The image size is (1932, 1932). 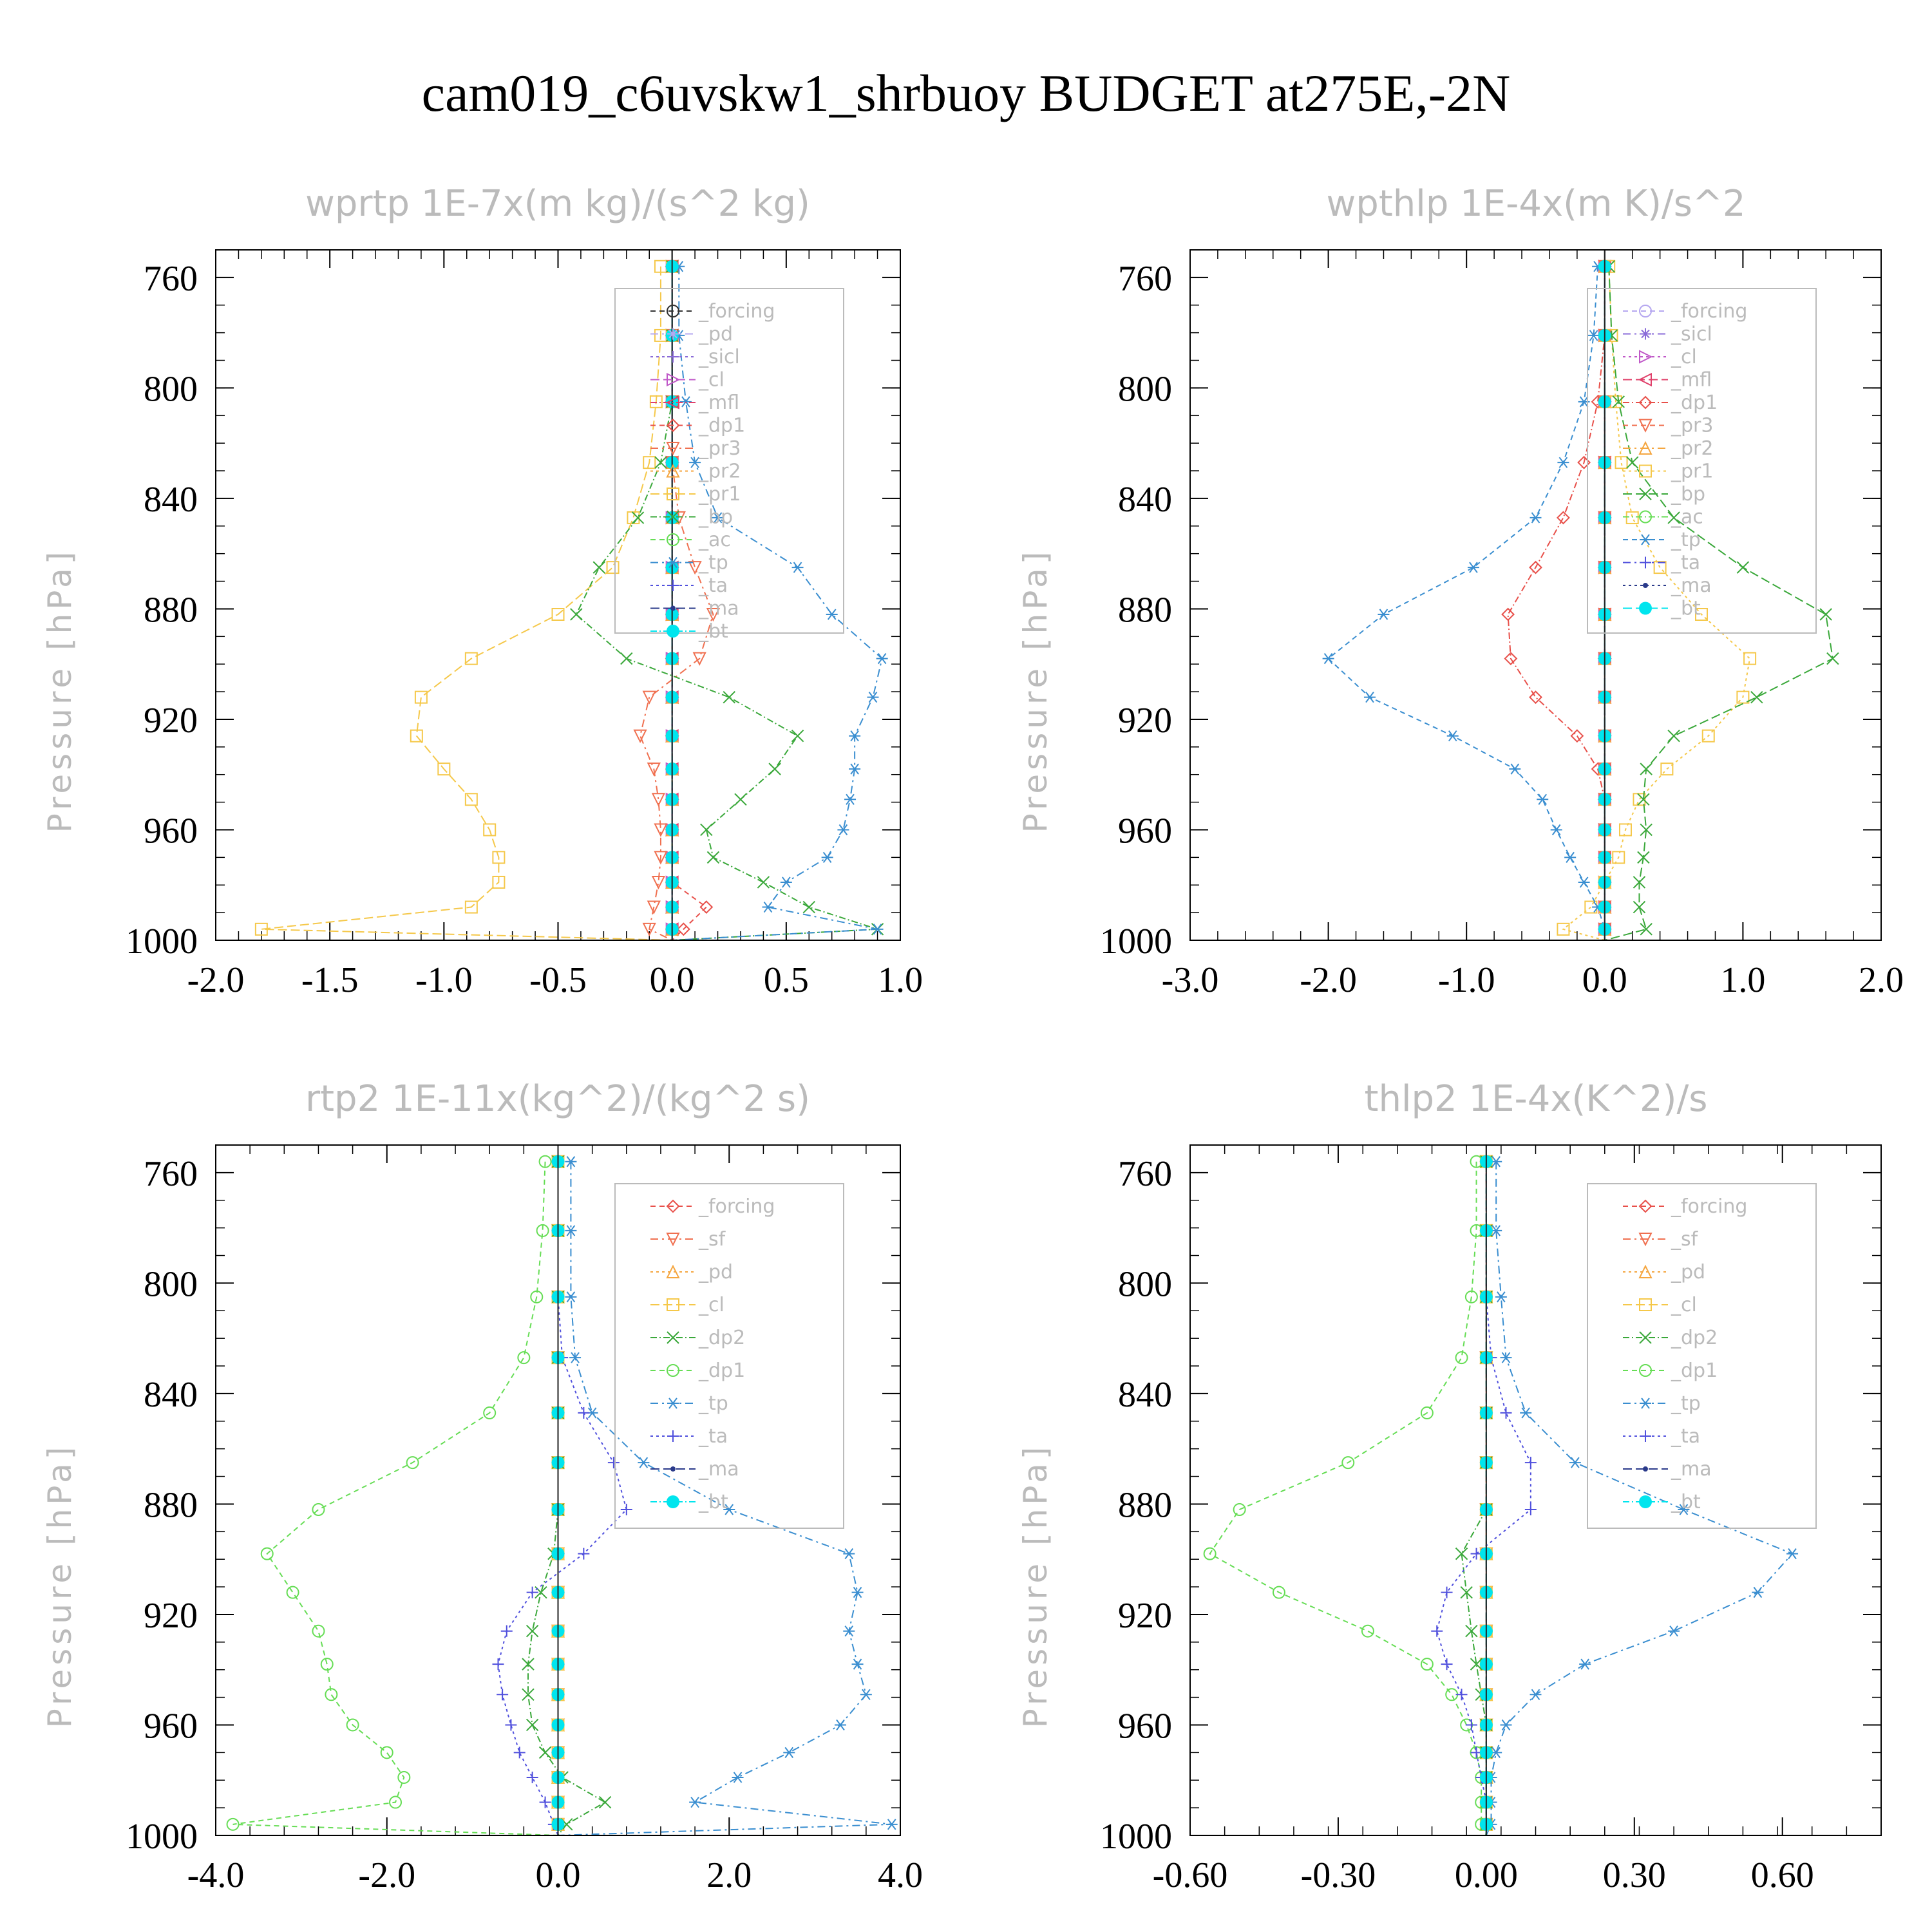 I want to click on x-tick-label: -3.0, so click(x=1190, y=980).